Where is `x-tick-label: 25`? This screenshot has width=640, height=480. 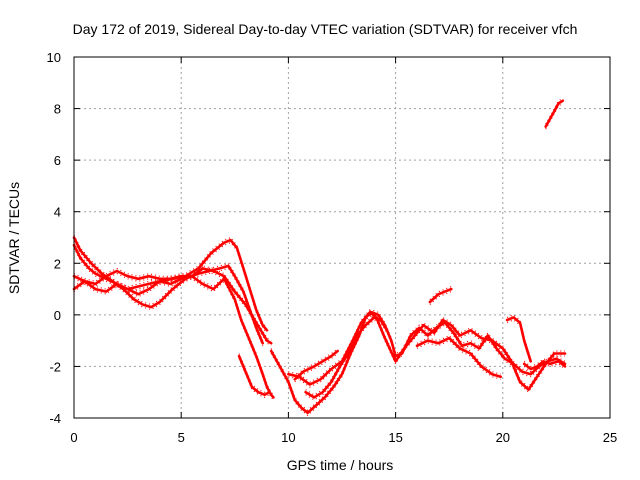 x-tick-label: 25 is located at coordinates (610, 437).